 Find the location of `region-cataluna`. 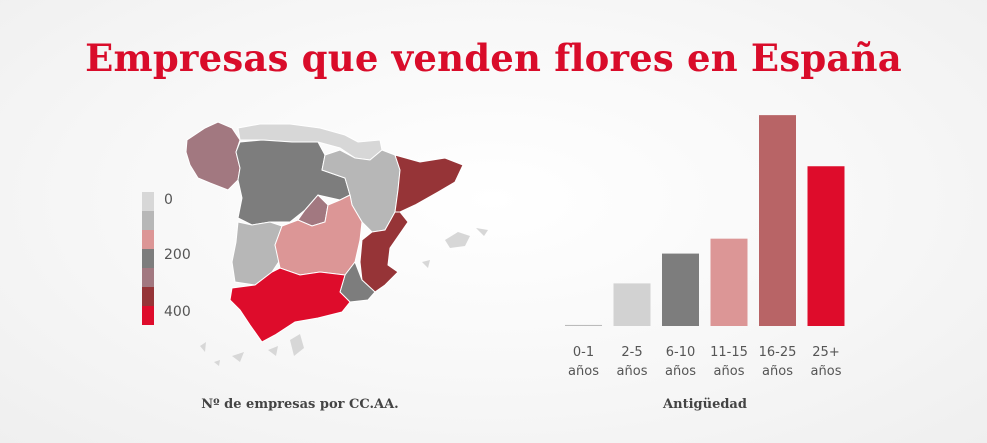

region-cataluna is located at coordinates (429, 183).